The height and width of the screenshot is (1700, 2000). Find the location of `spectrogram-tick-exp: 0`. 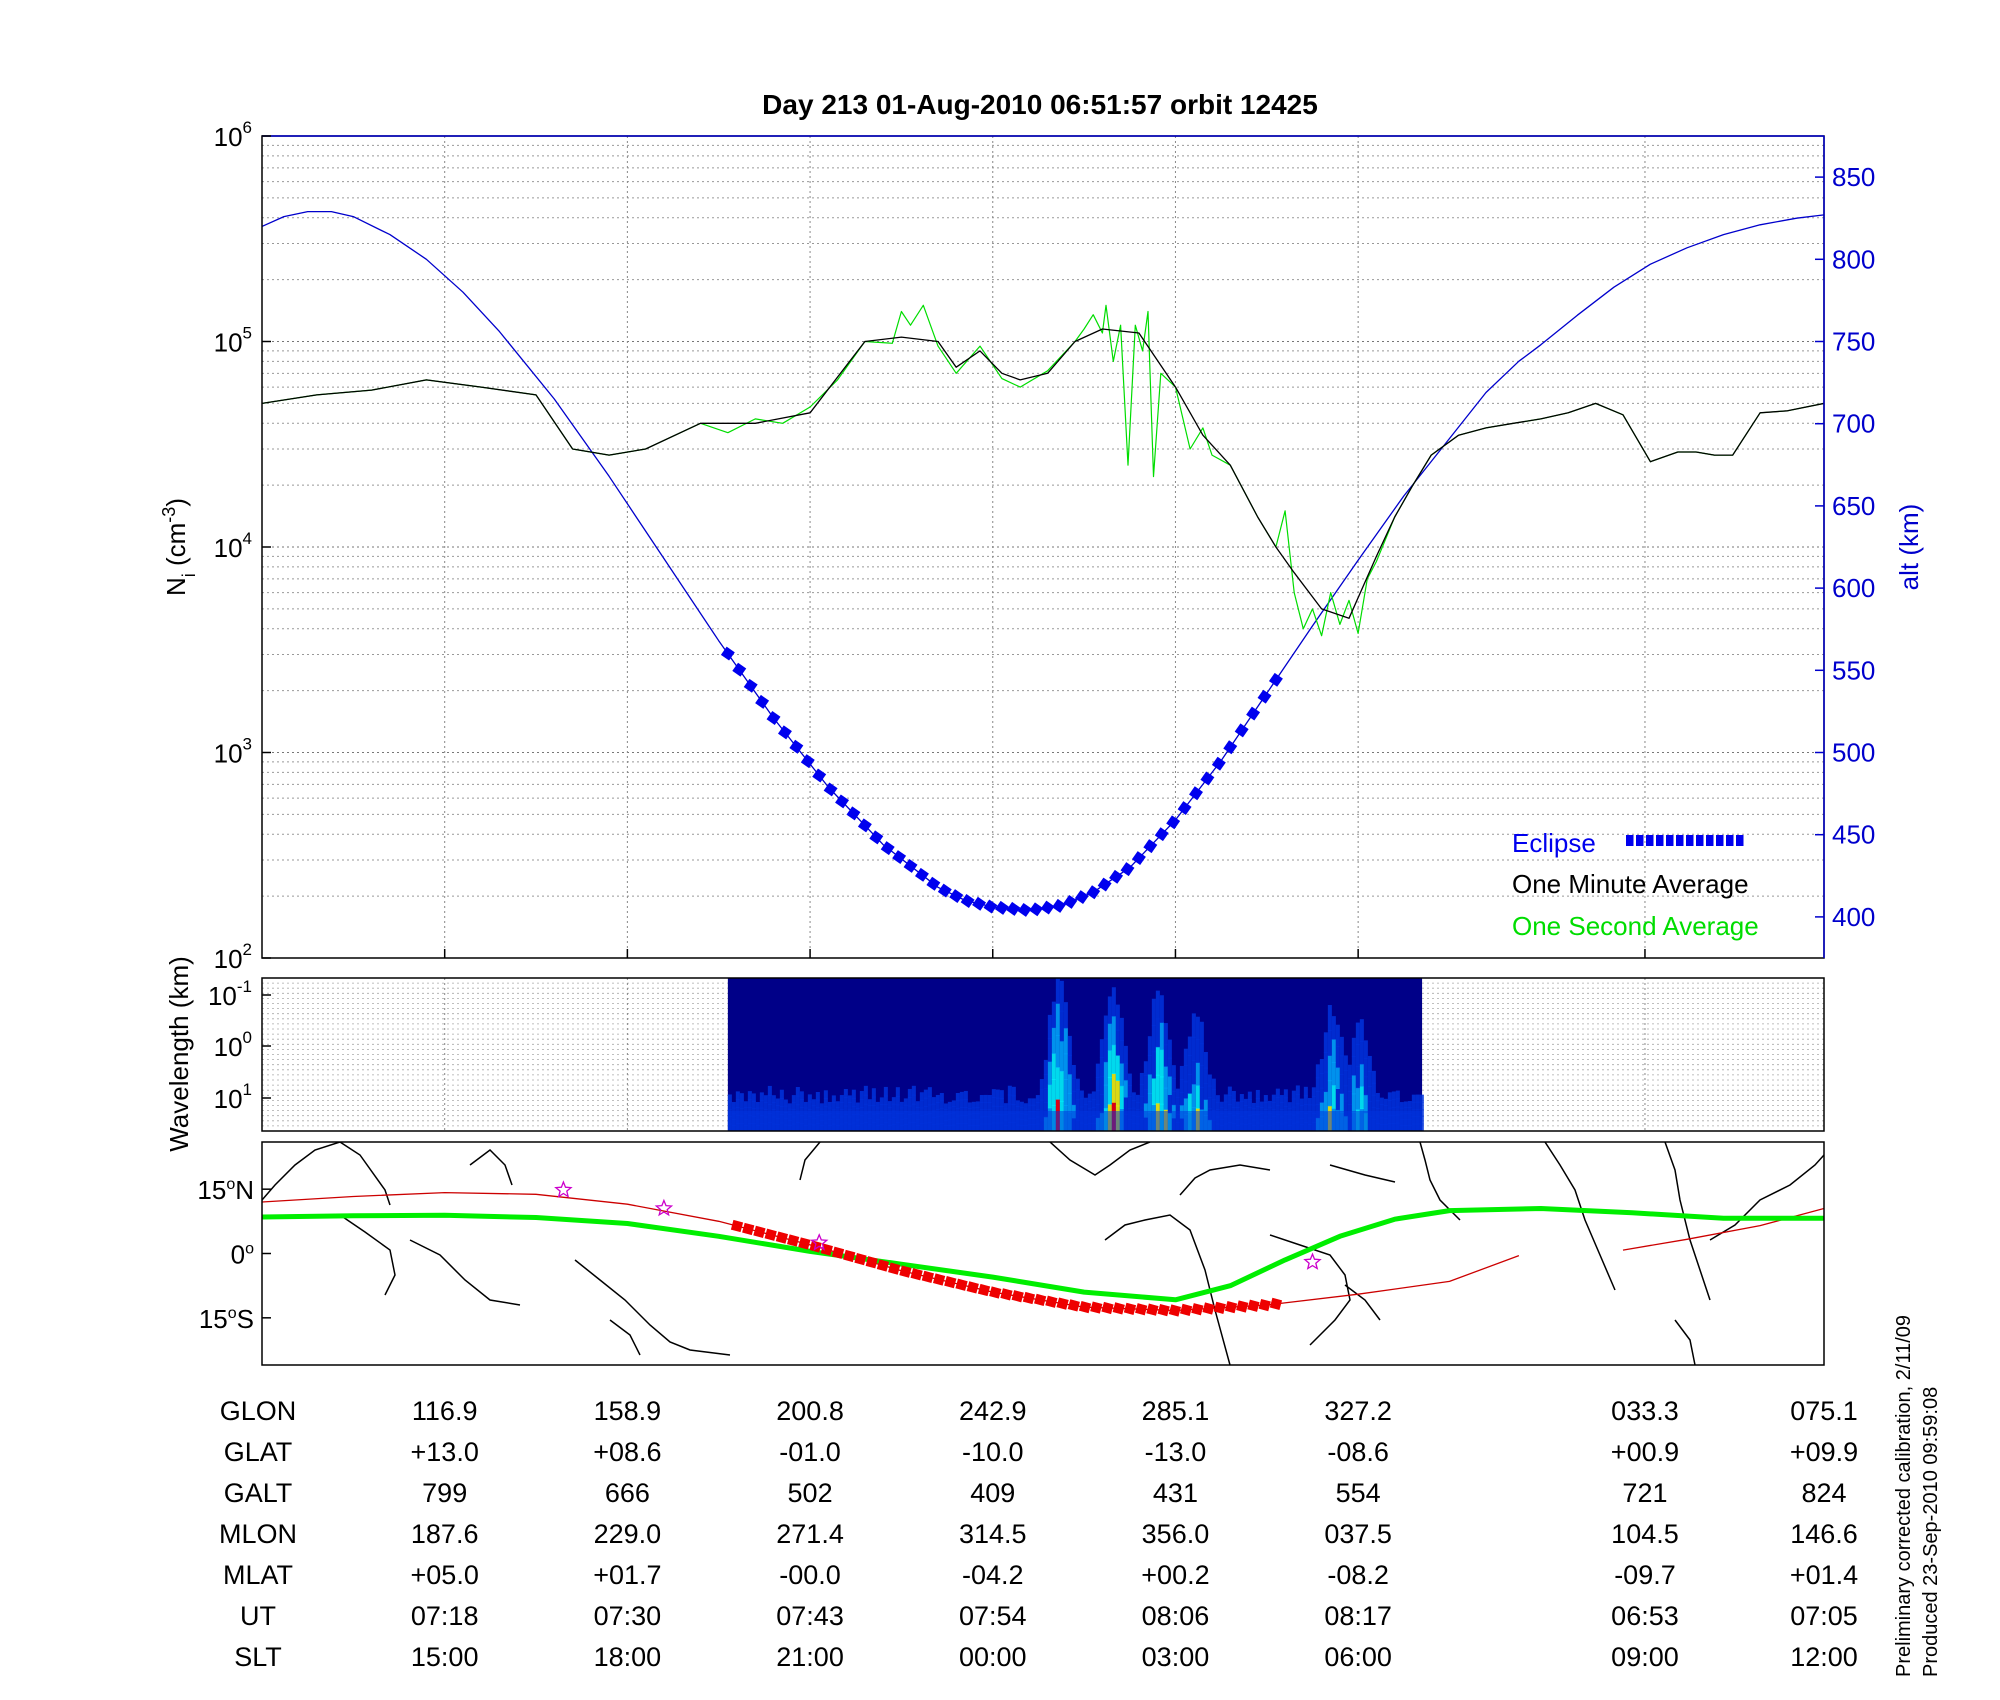

spectrogram-tick-exp: 0 is located at coordinates (247, 1037).